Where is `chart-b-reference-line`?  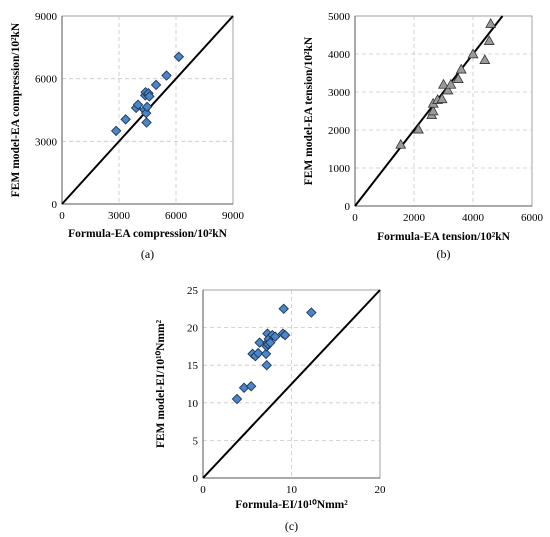
chart-b-reference-line is located at coordinates (429, 111).